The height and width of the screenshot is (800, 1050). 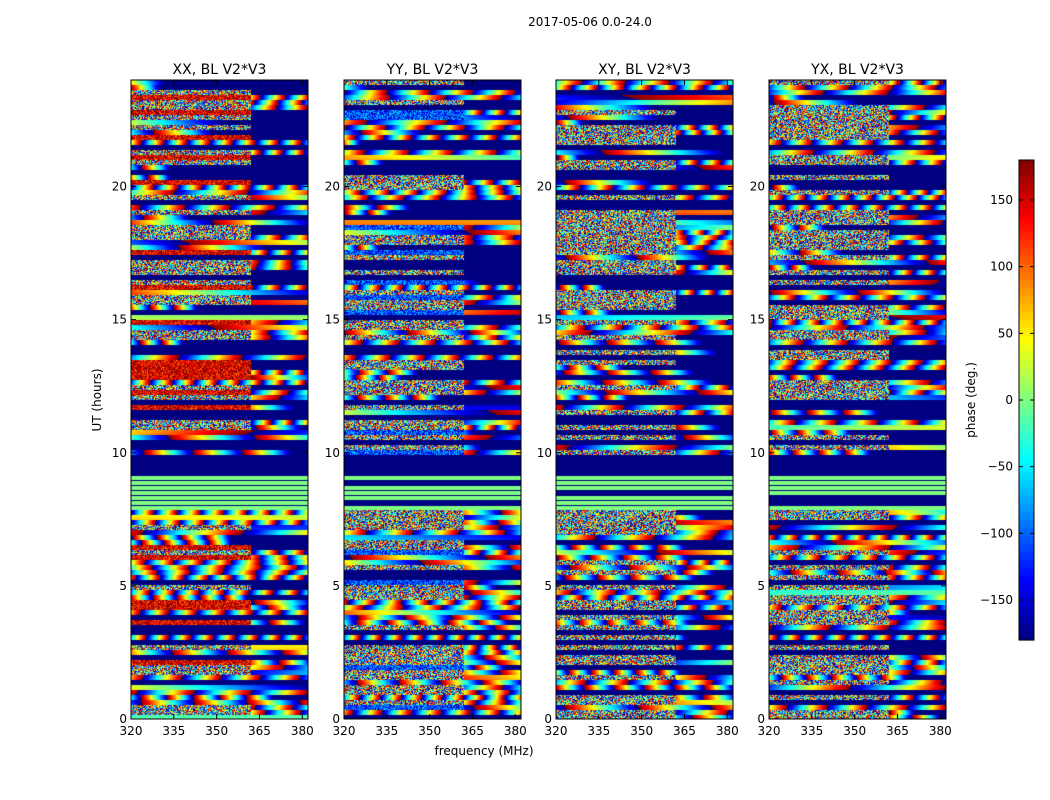 What do you see at coordinates (761, 719) in the screenshot?
I see `y-tick-label: 0` at bounding box center [761, 719].